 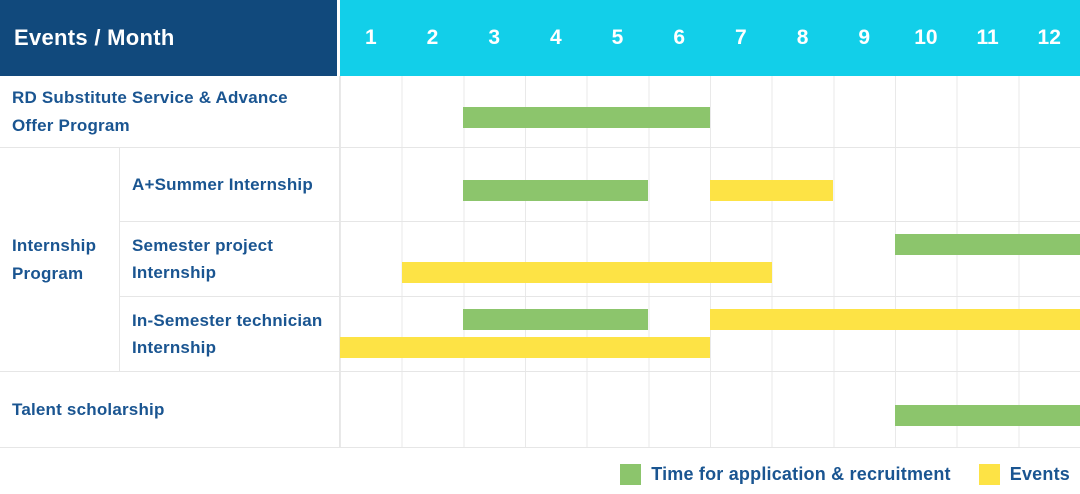 I want to click on gantt-lane-semester-project, so click(x=710, y=259).